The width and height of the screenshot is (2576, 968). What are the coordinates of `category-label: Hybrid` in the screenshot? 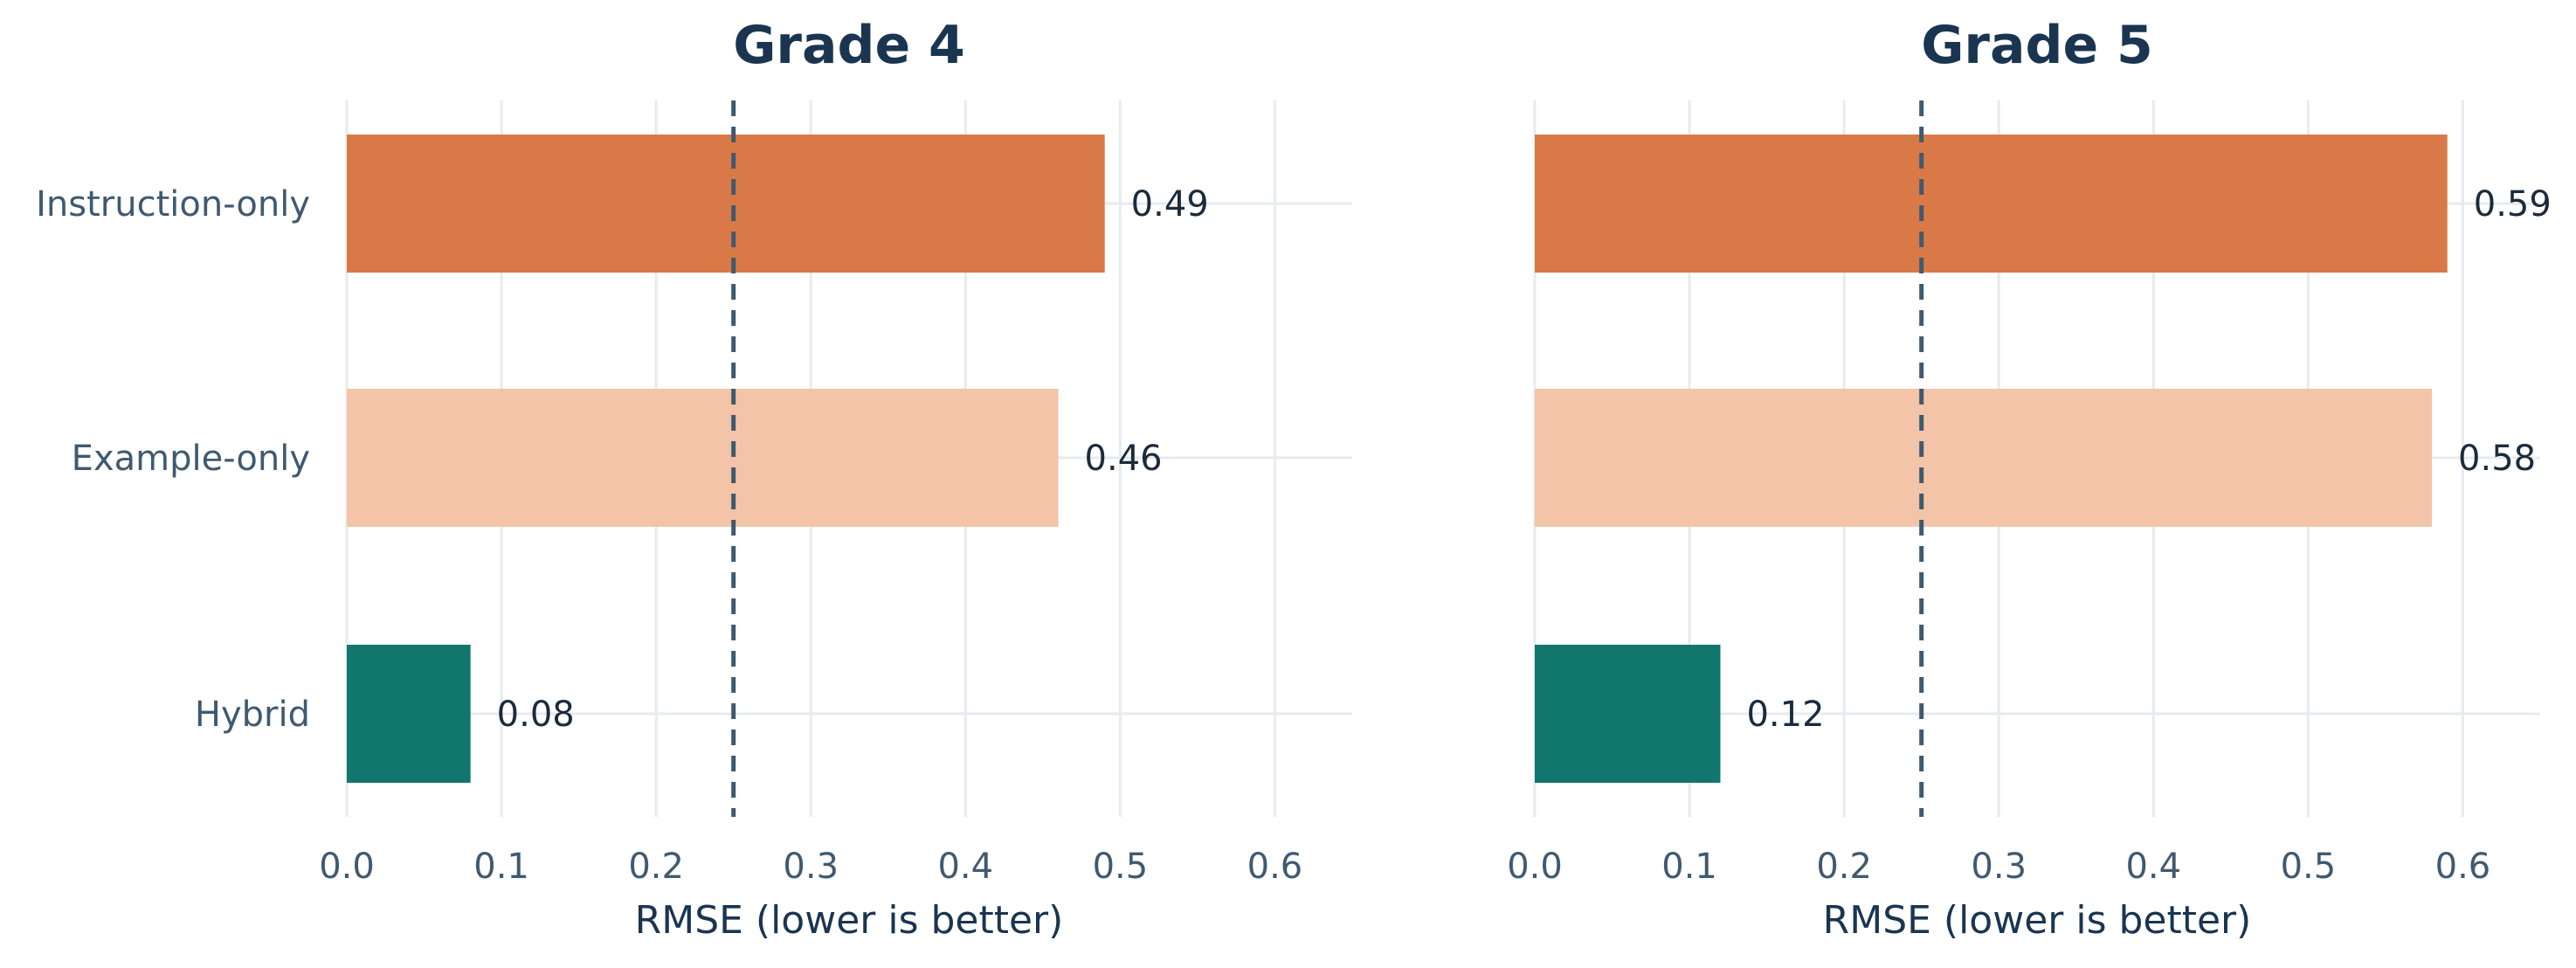 It's located at (252, 715).